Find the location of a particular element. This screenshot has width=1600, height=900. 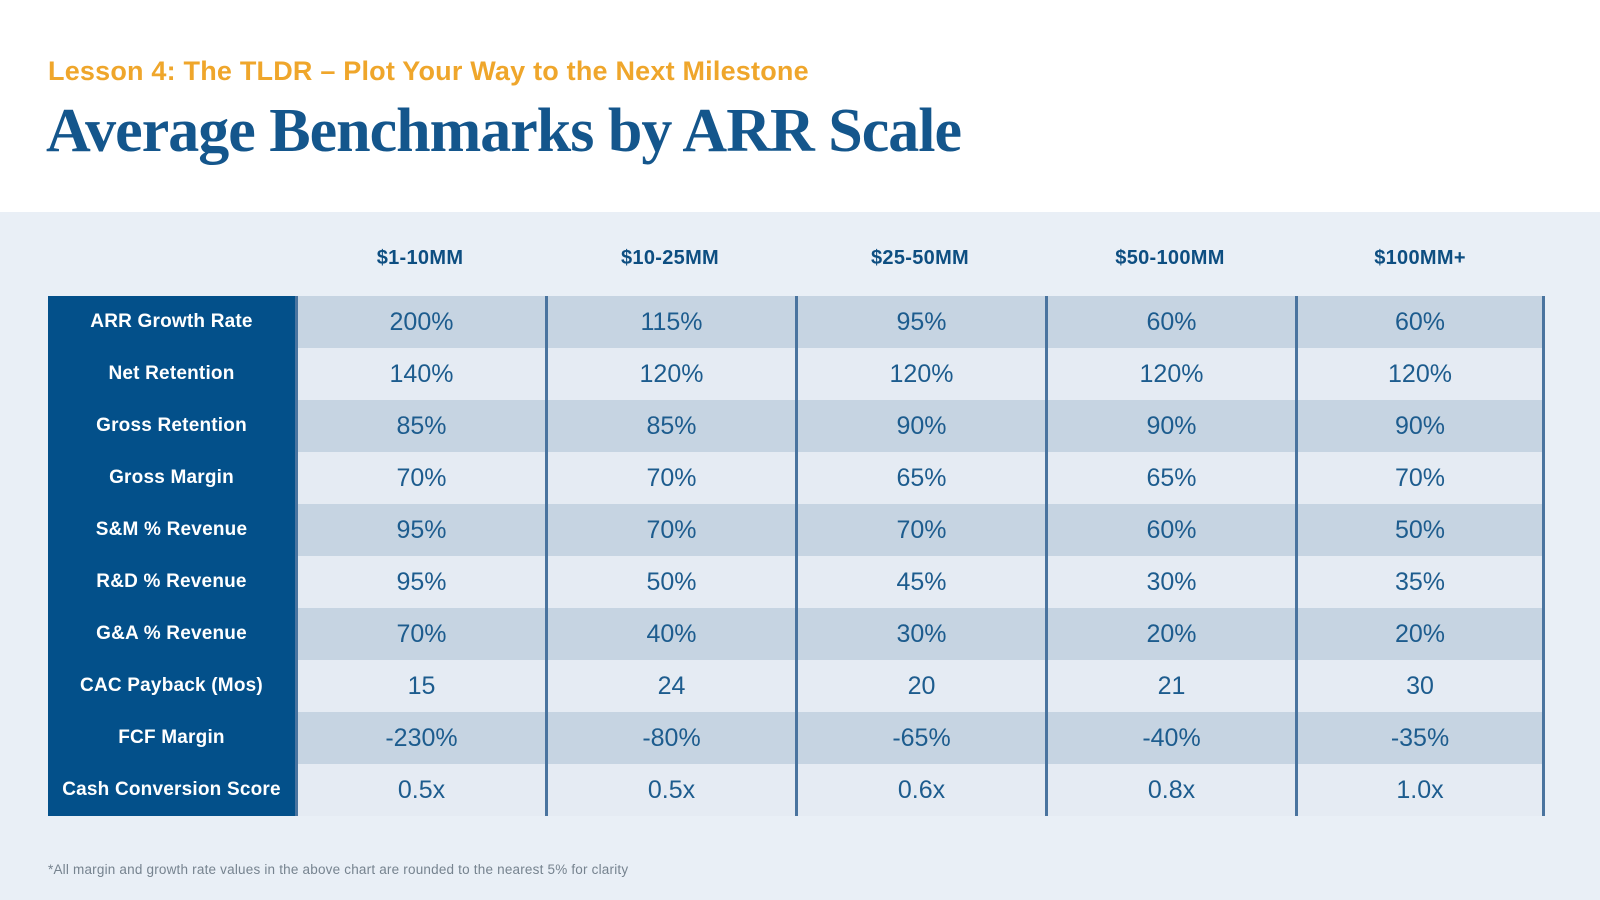

row-label: Gross Retention is located at coordinates (171, 426).